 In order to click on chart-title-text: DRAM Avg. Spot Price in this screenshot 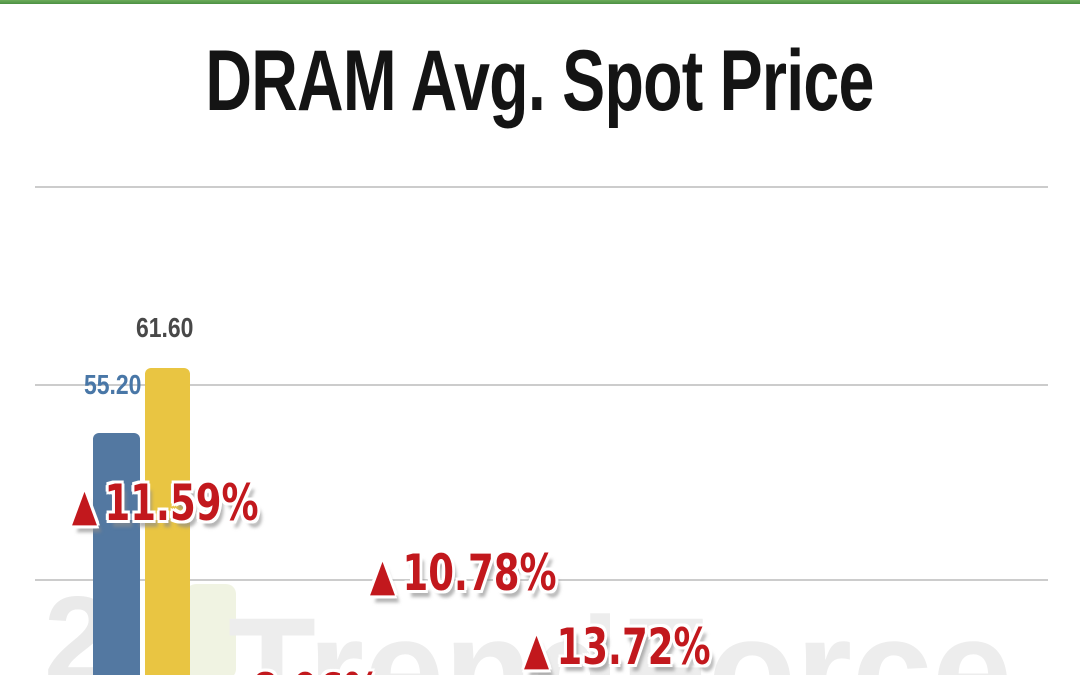, I will do `click(540, 81)`.